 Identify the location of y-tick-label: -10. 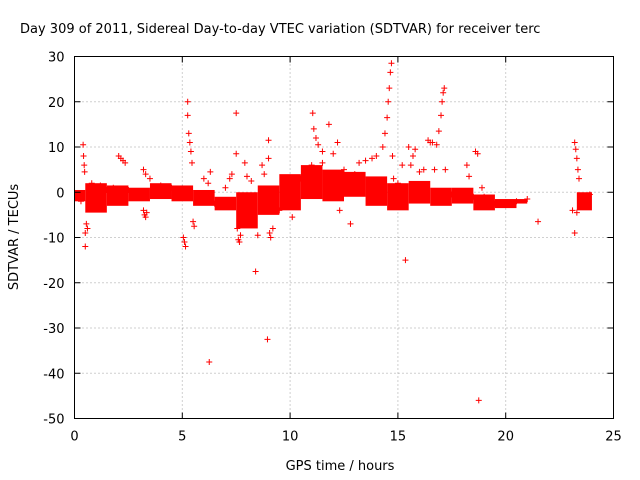
(53, 239).